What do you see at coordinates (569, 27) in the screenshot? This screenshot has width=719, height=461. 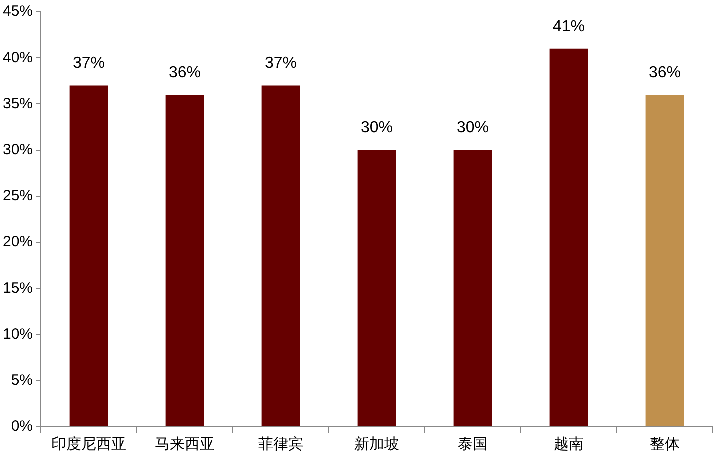 I see `data-label: 41%` at bounding box center [569, 27].